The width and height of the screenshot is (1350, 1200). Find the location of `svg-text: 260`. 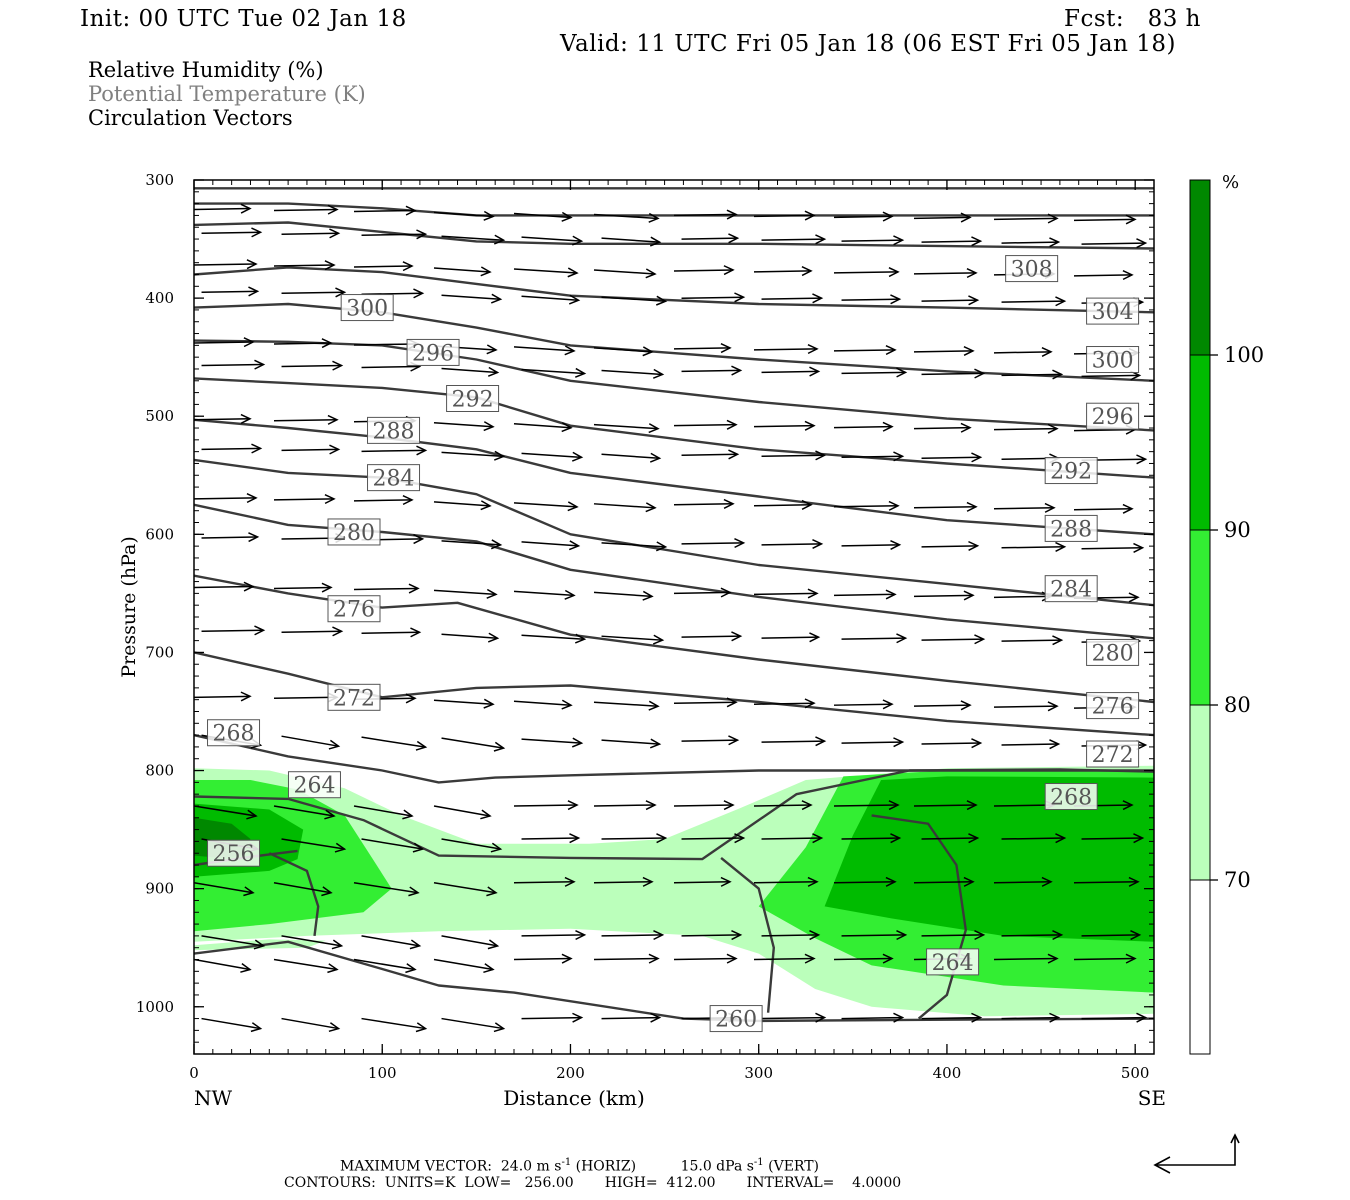

svg-text: 260 is located at coordinates (736, 1020).